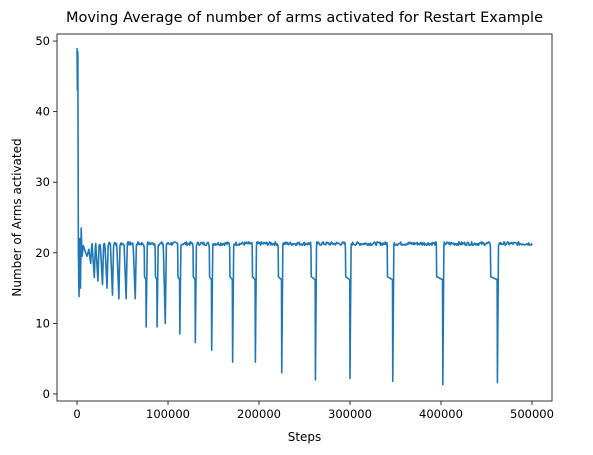 Image resolution: width=593 pixels, height=455 pixels. I want to click on x-tick-label: 200000, so click(259, 414).